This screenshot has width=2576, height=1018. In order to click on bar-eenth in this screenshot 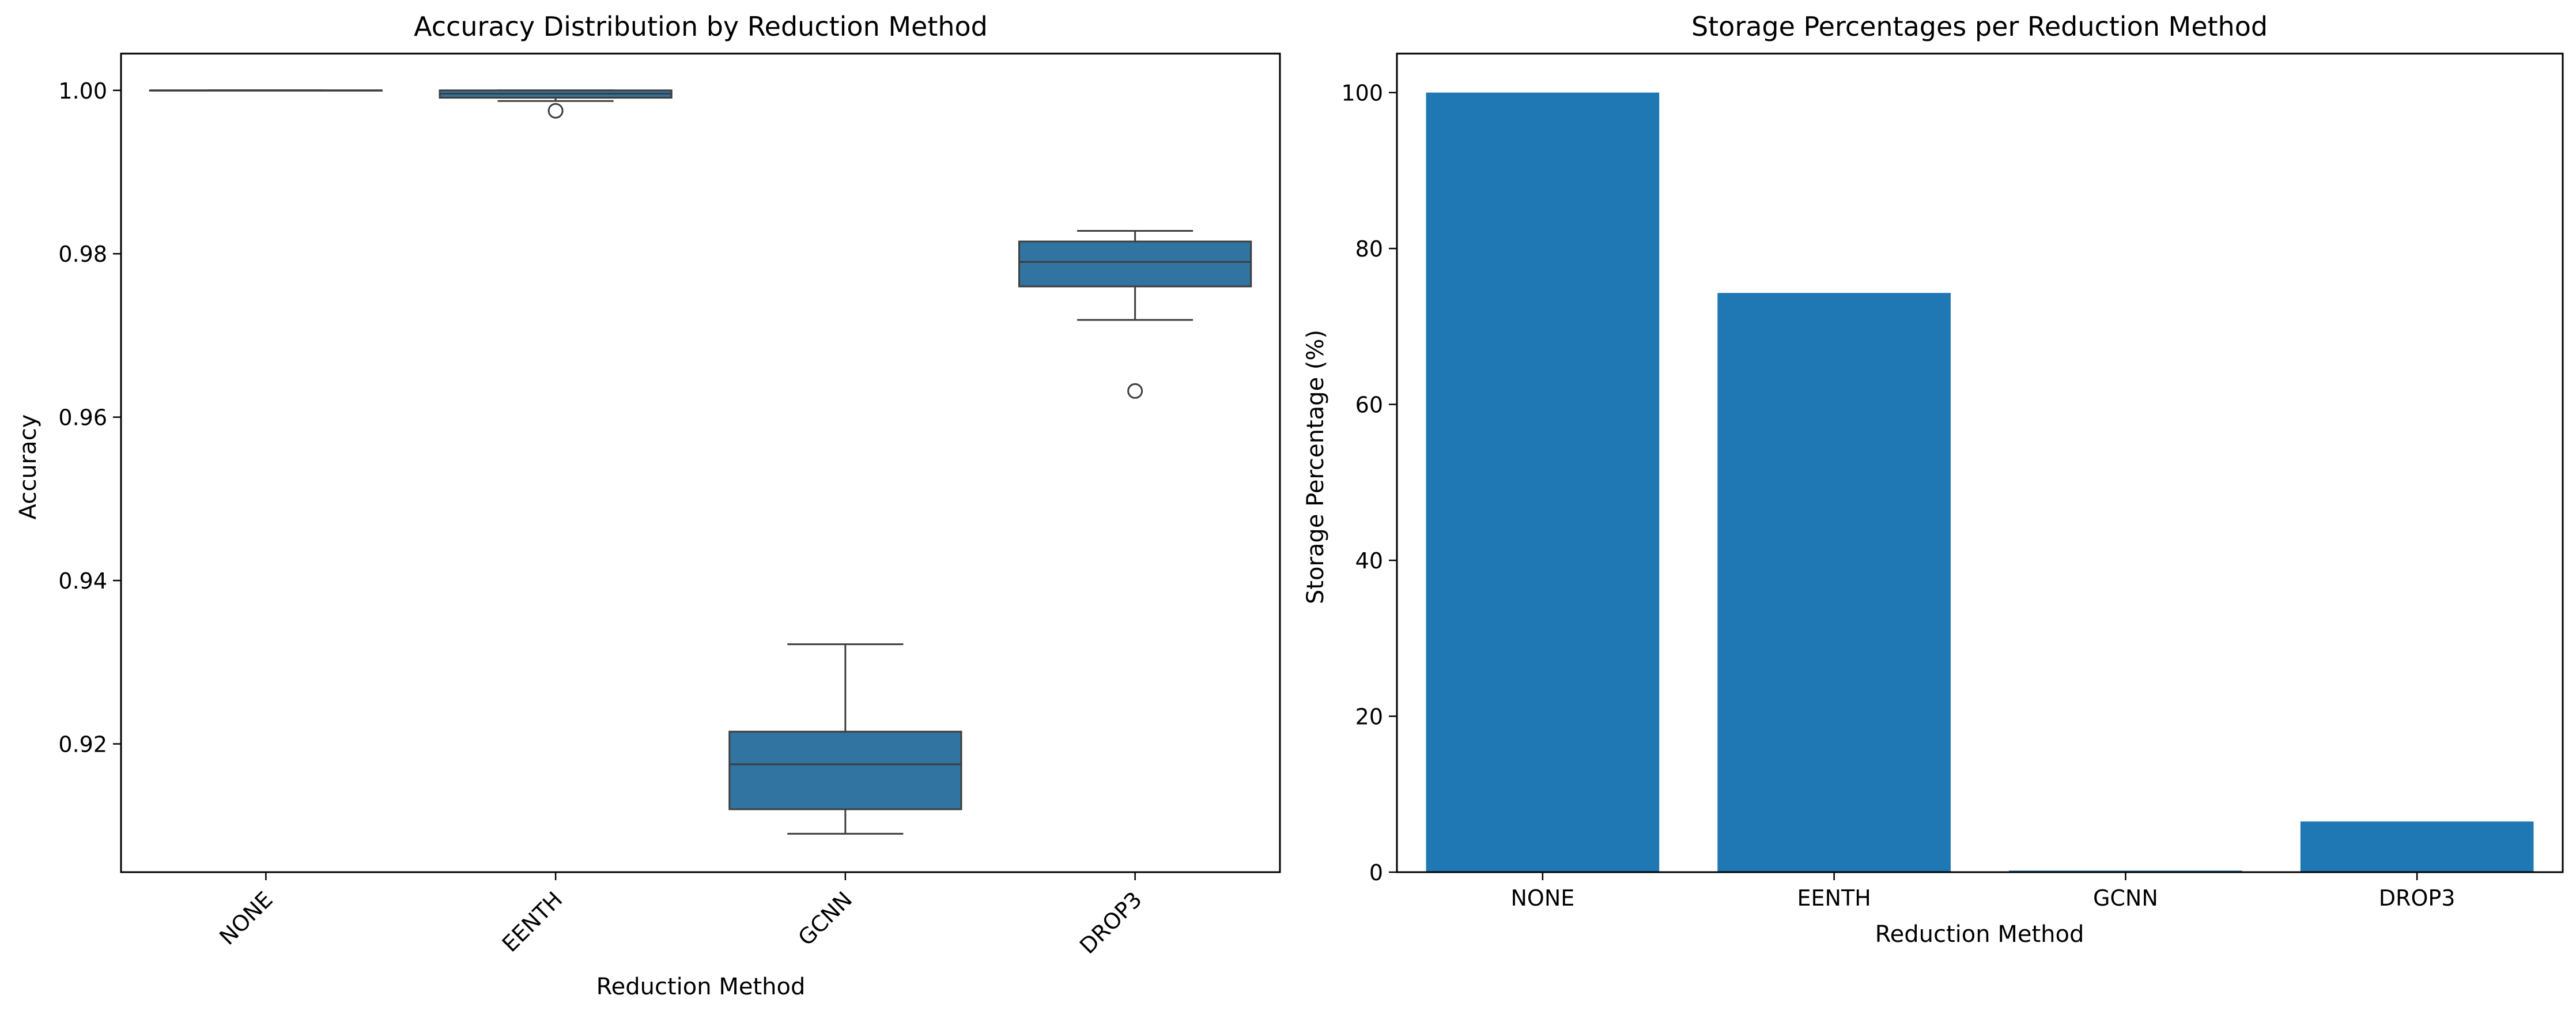, I will do `click(1834, 583)`.